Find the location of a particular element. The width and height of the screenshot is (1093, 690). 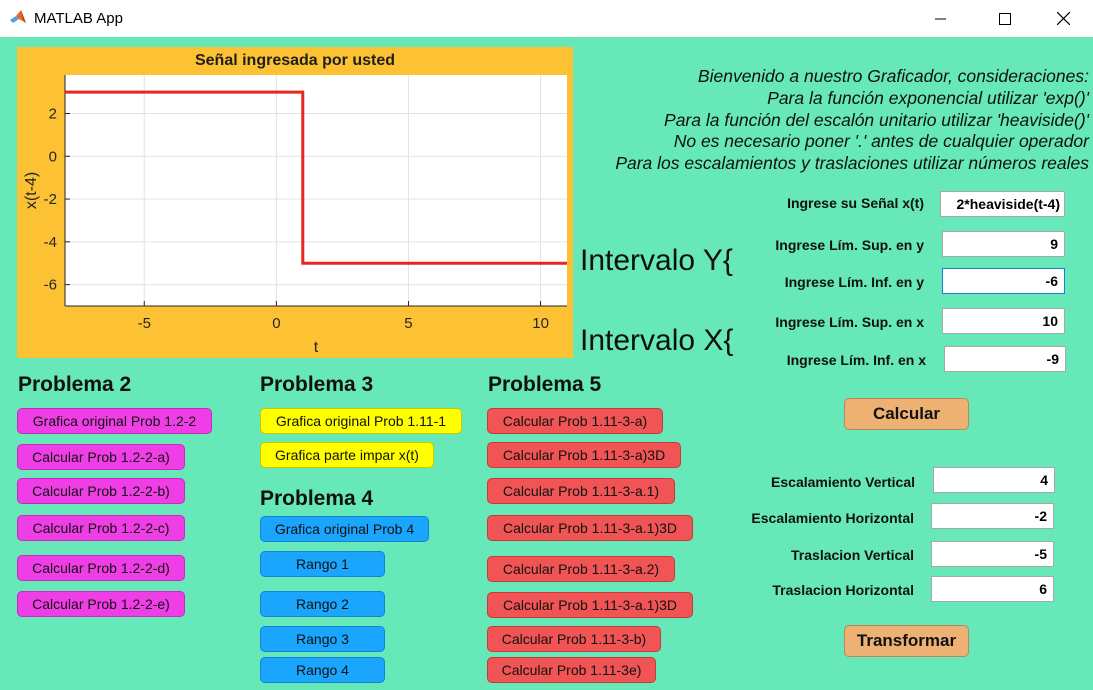

prob2-e-button: Calcular Prob 1.2-2-e) is located at coordinates (101, 604).